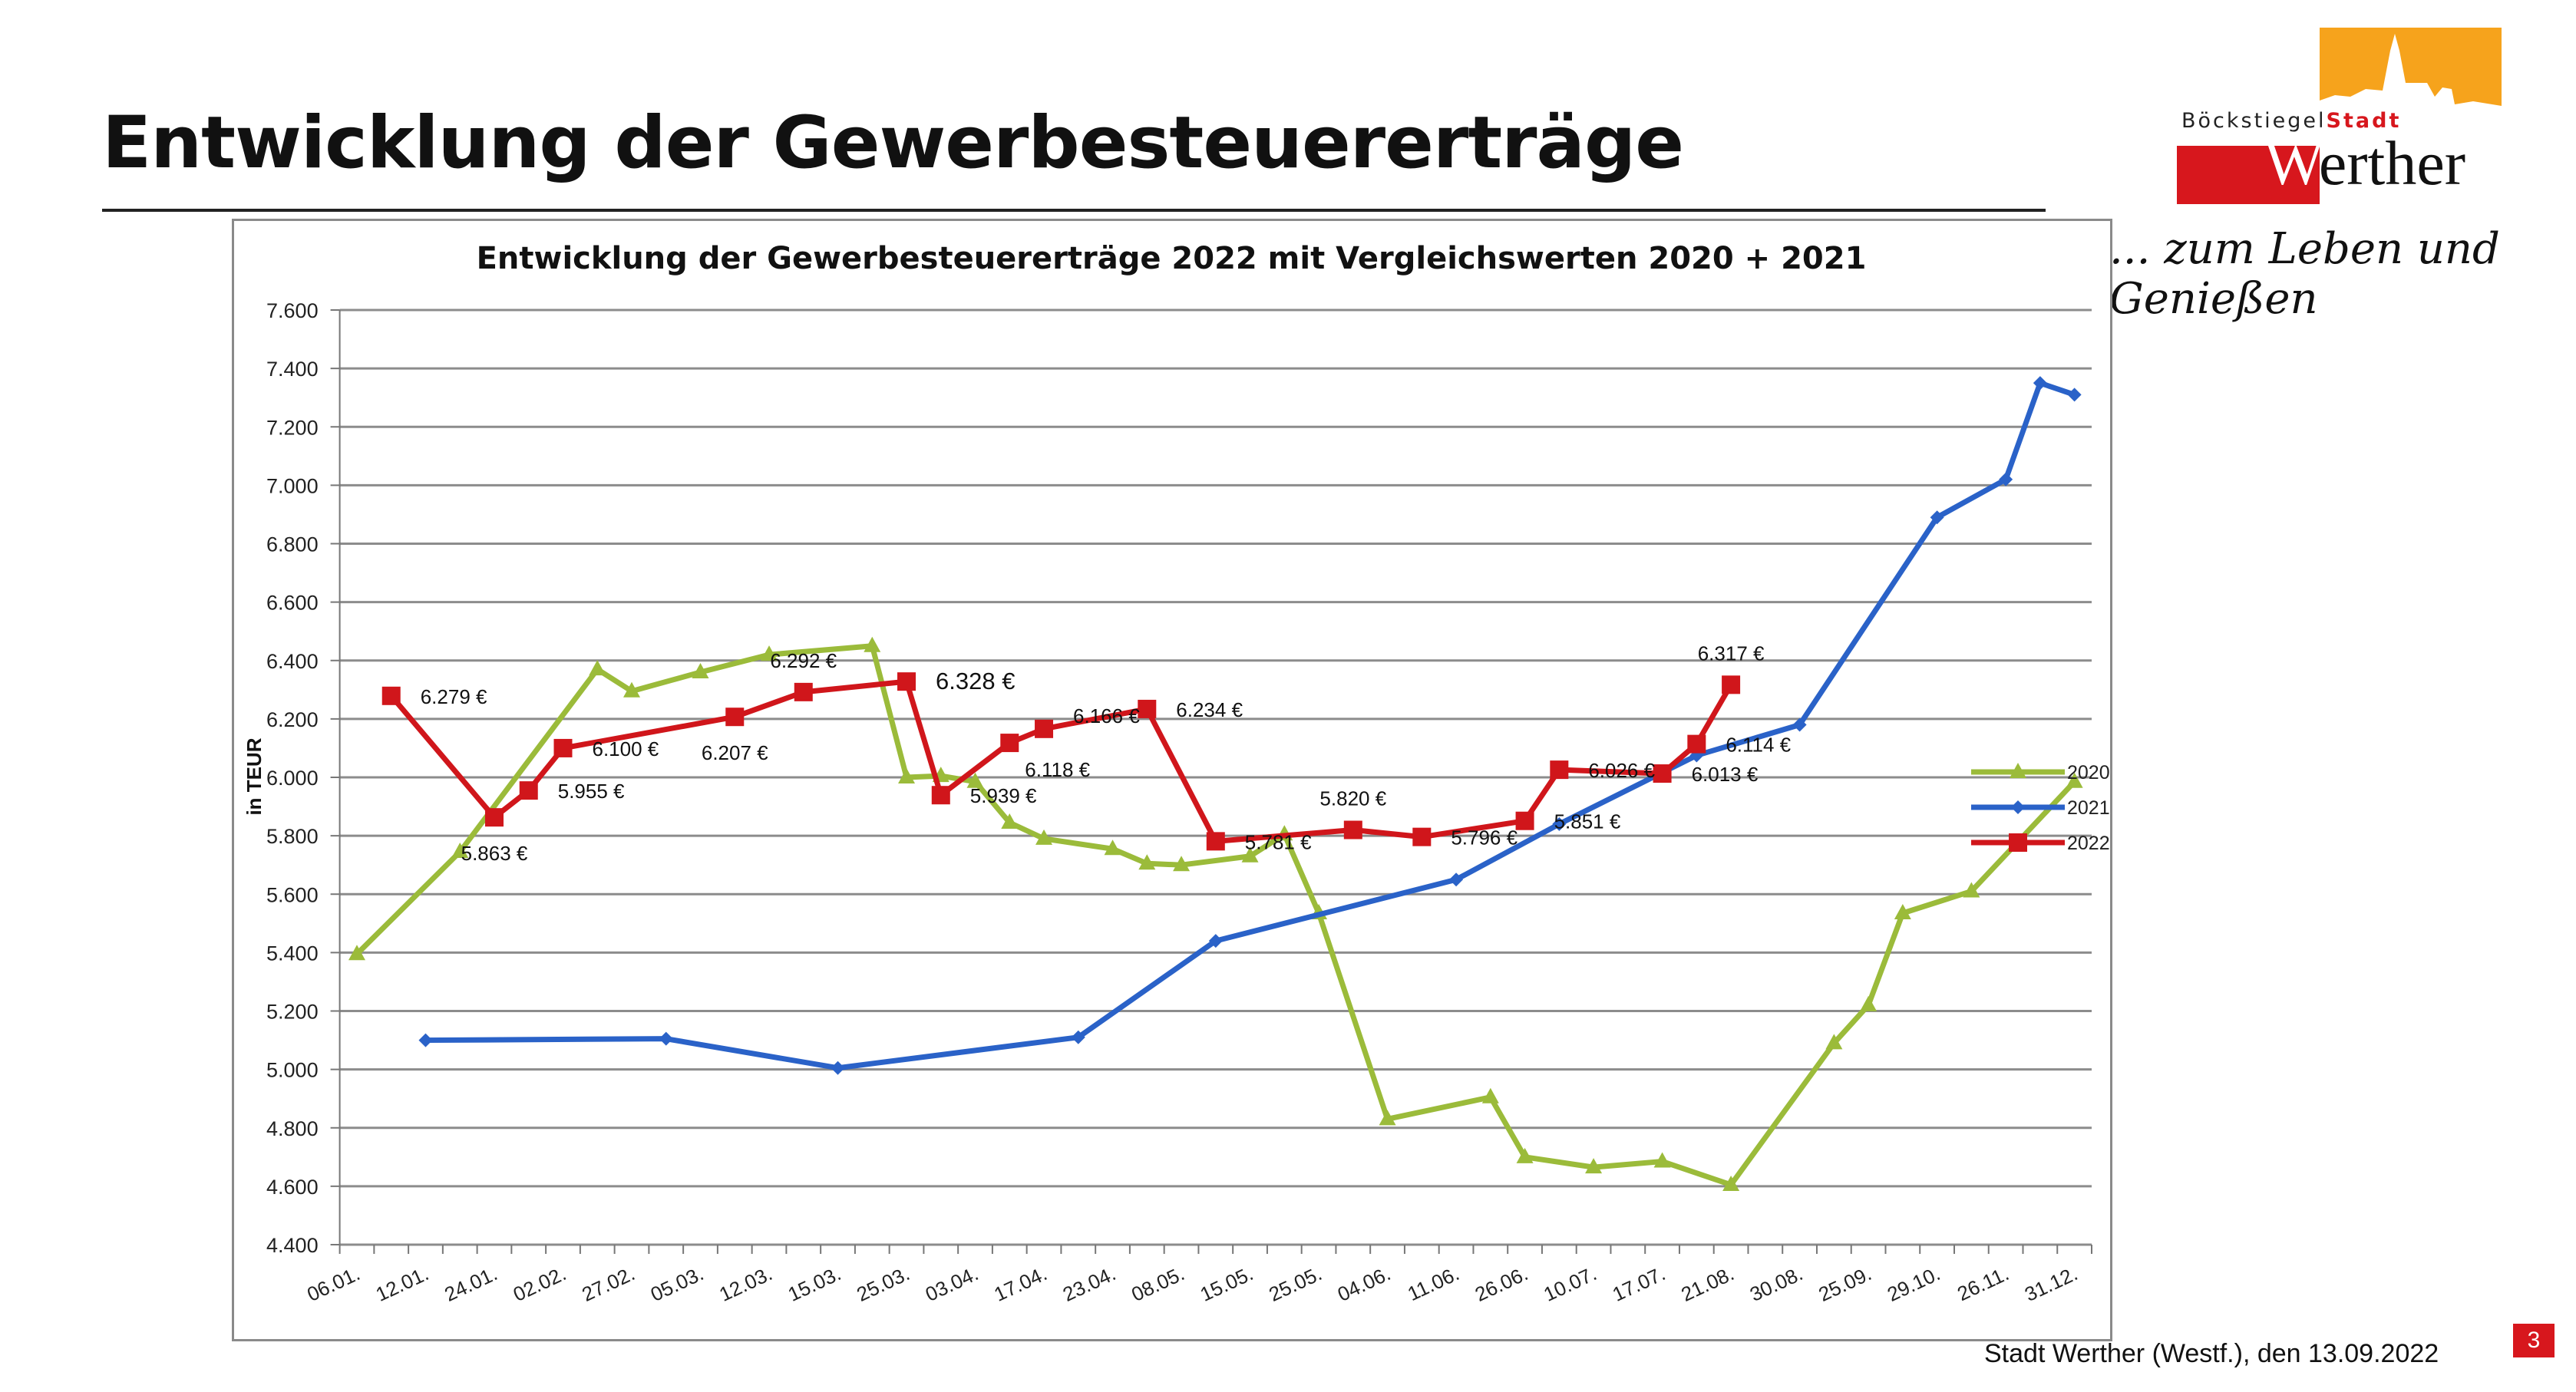  Describe the element at coordinates (292, 544) in the screenshot. I see `y-tick-label: 6.800` at that location.